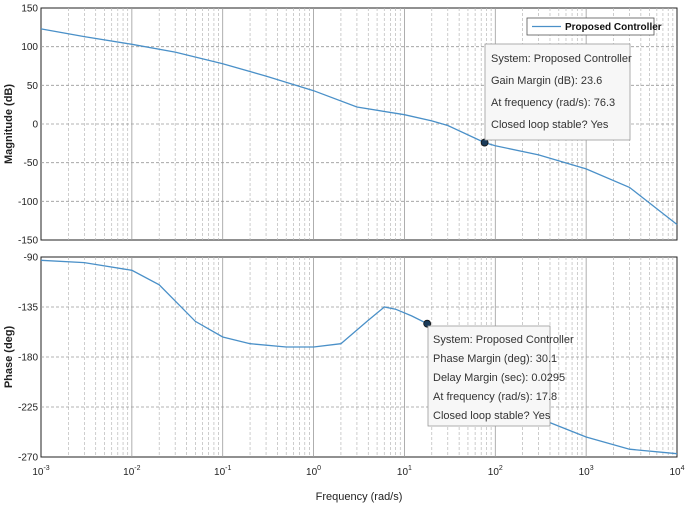 The width and height of the screenshot is (685, 507). I want to click on legend: Proposed Controller, so click(594, 26).